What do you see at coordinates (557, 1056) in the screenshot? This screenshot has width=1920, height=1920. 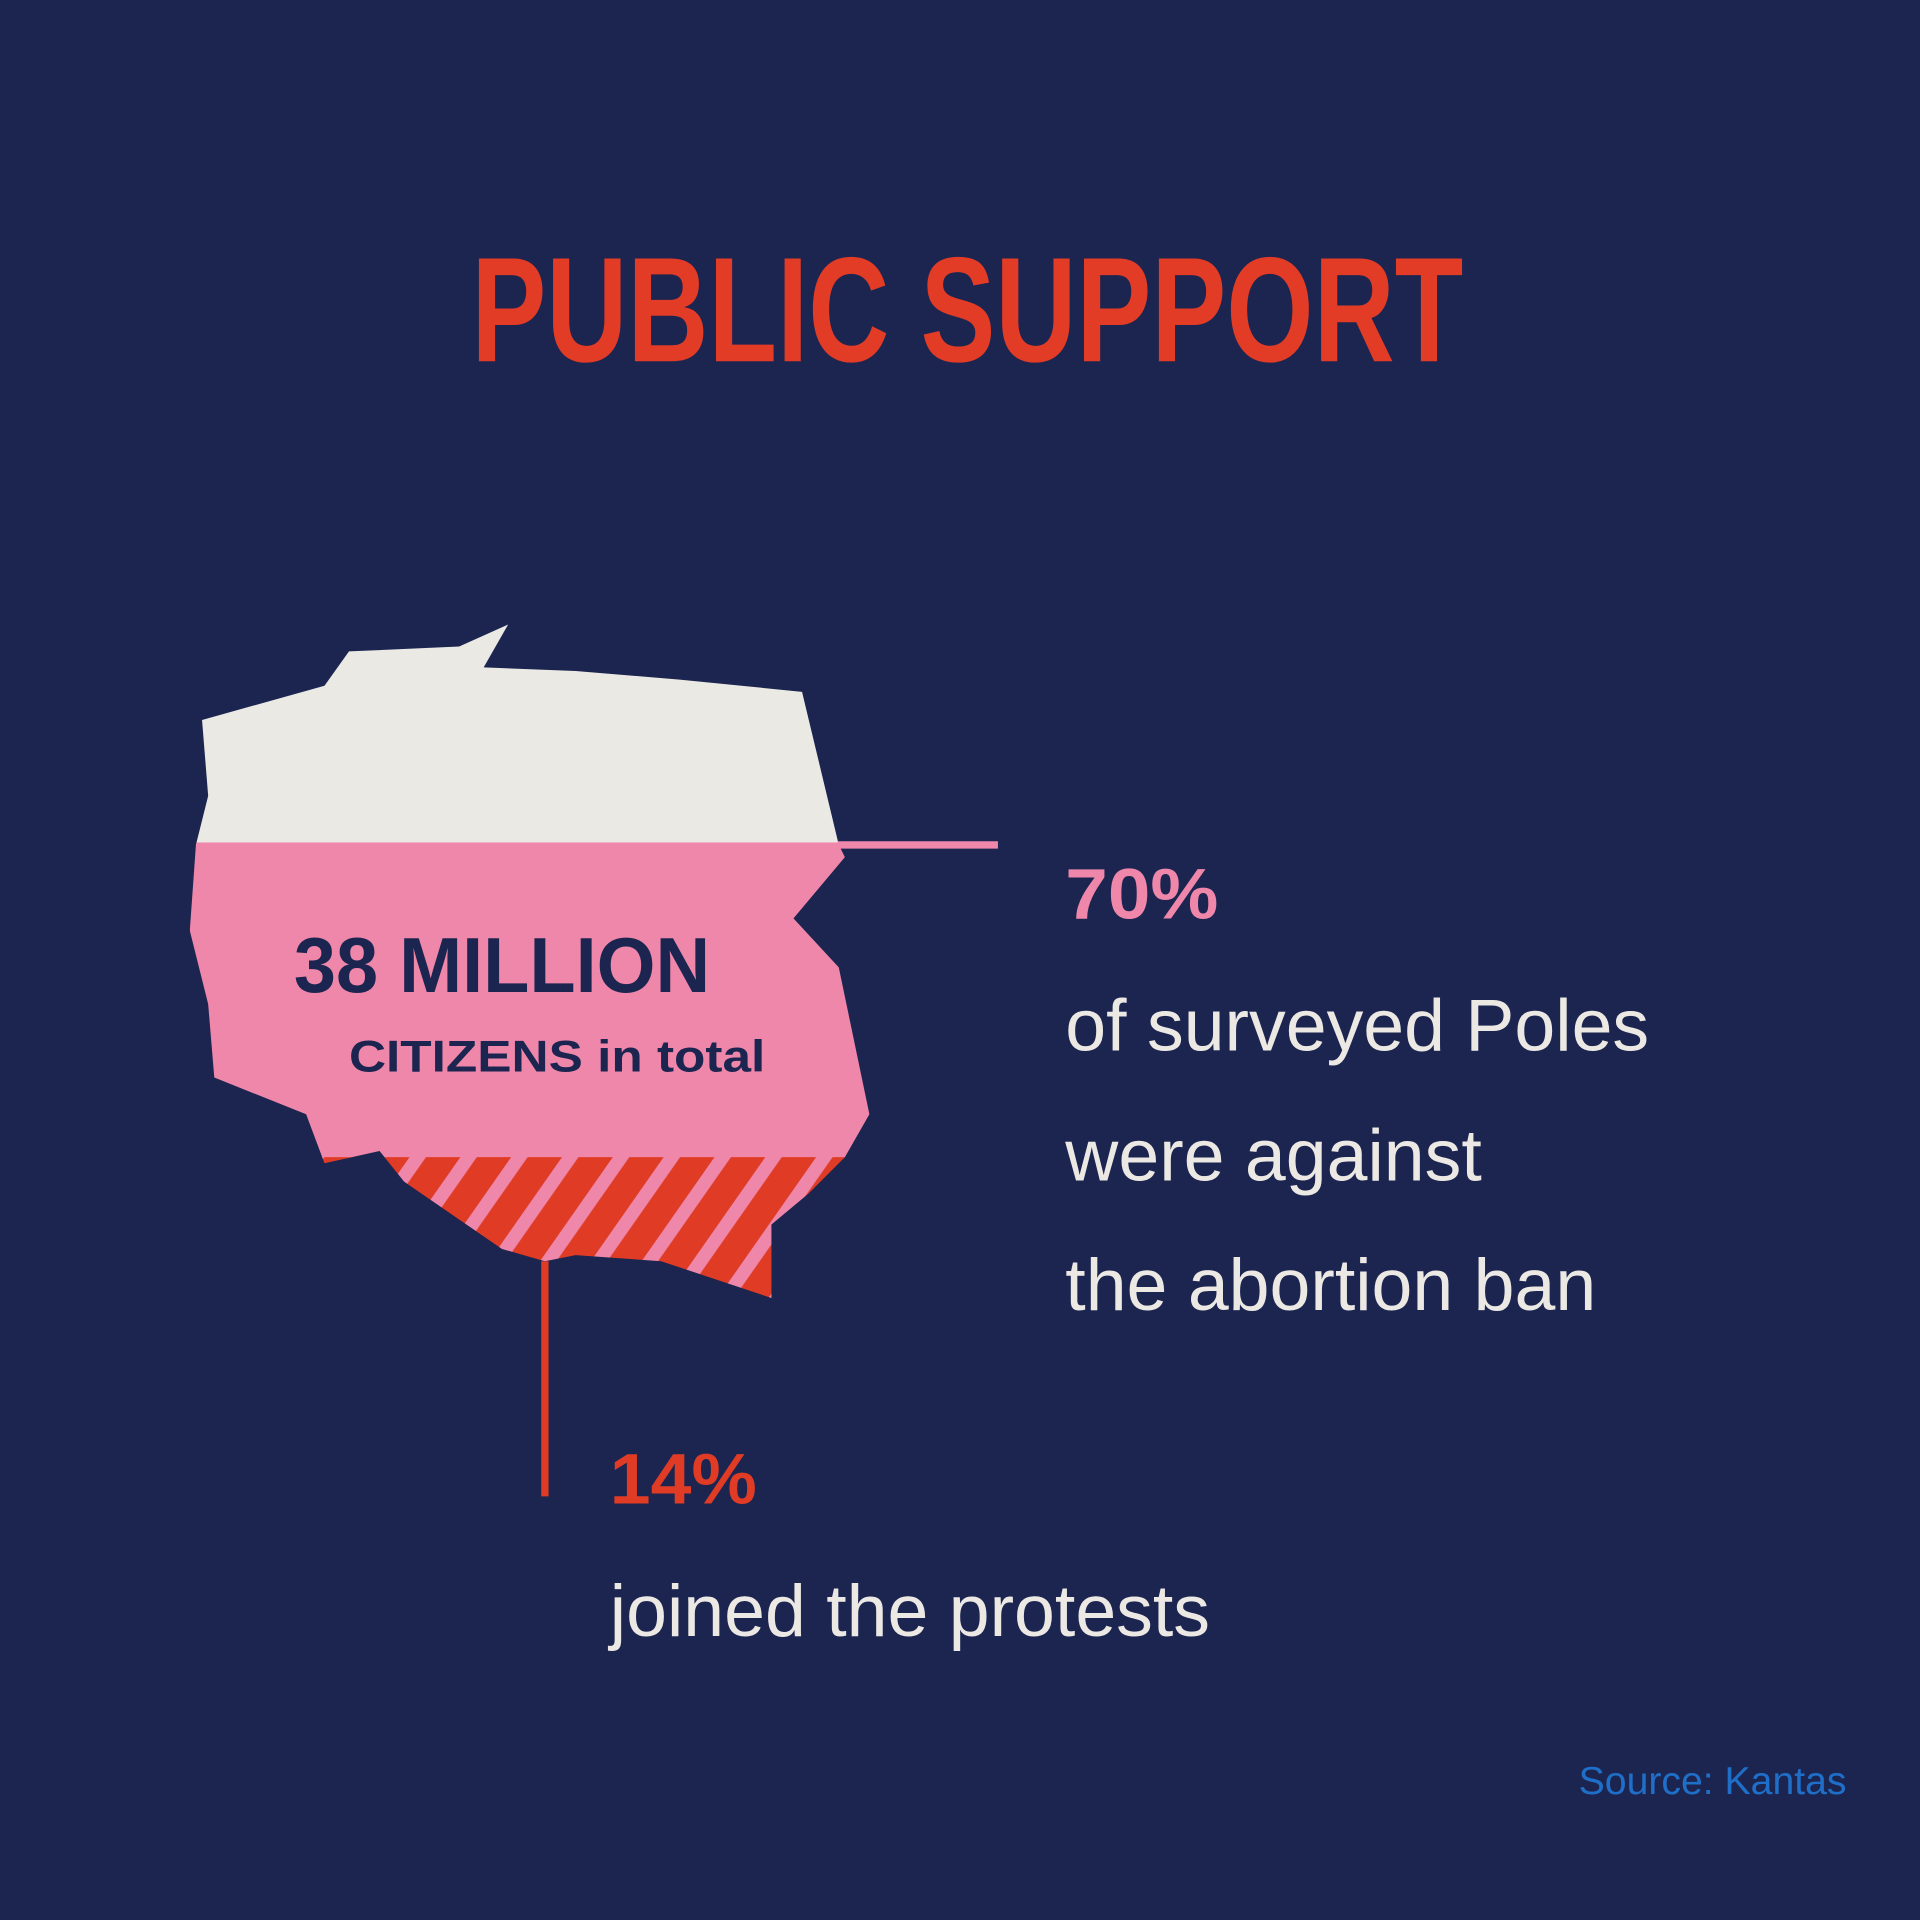 I see `total-caption: CITIZENS in total` at bounding box center [557, 1056].